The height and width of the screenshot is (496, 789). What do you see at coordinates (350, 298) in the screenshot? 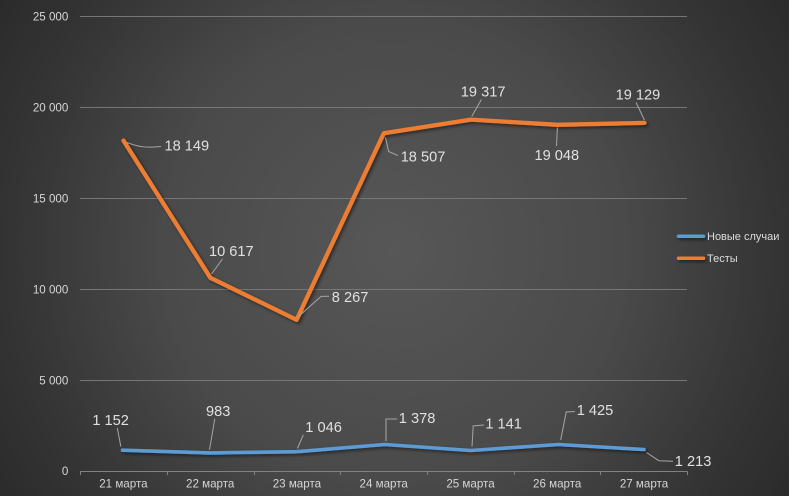
I see `svg-text: 8 267` at bounding box center [350, 298].